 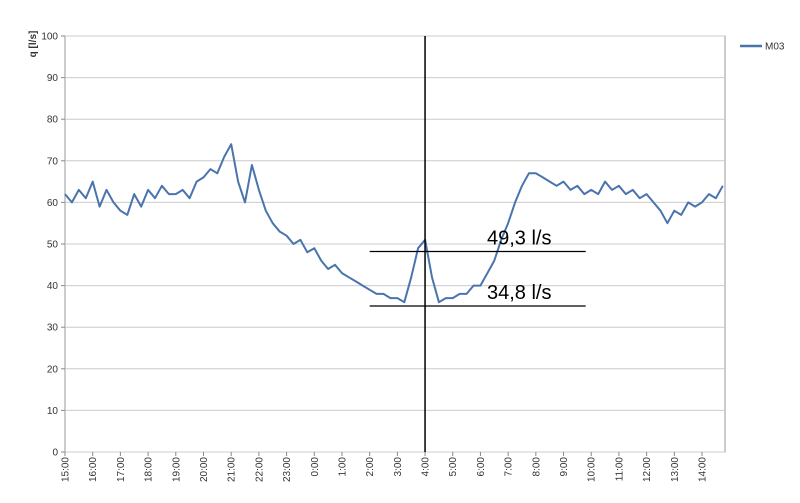 I want to click on x-tick-label: 6:00, so click(x=481, y=467).